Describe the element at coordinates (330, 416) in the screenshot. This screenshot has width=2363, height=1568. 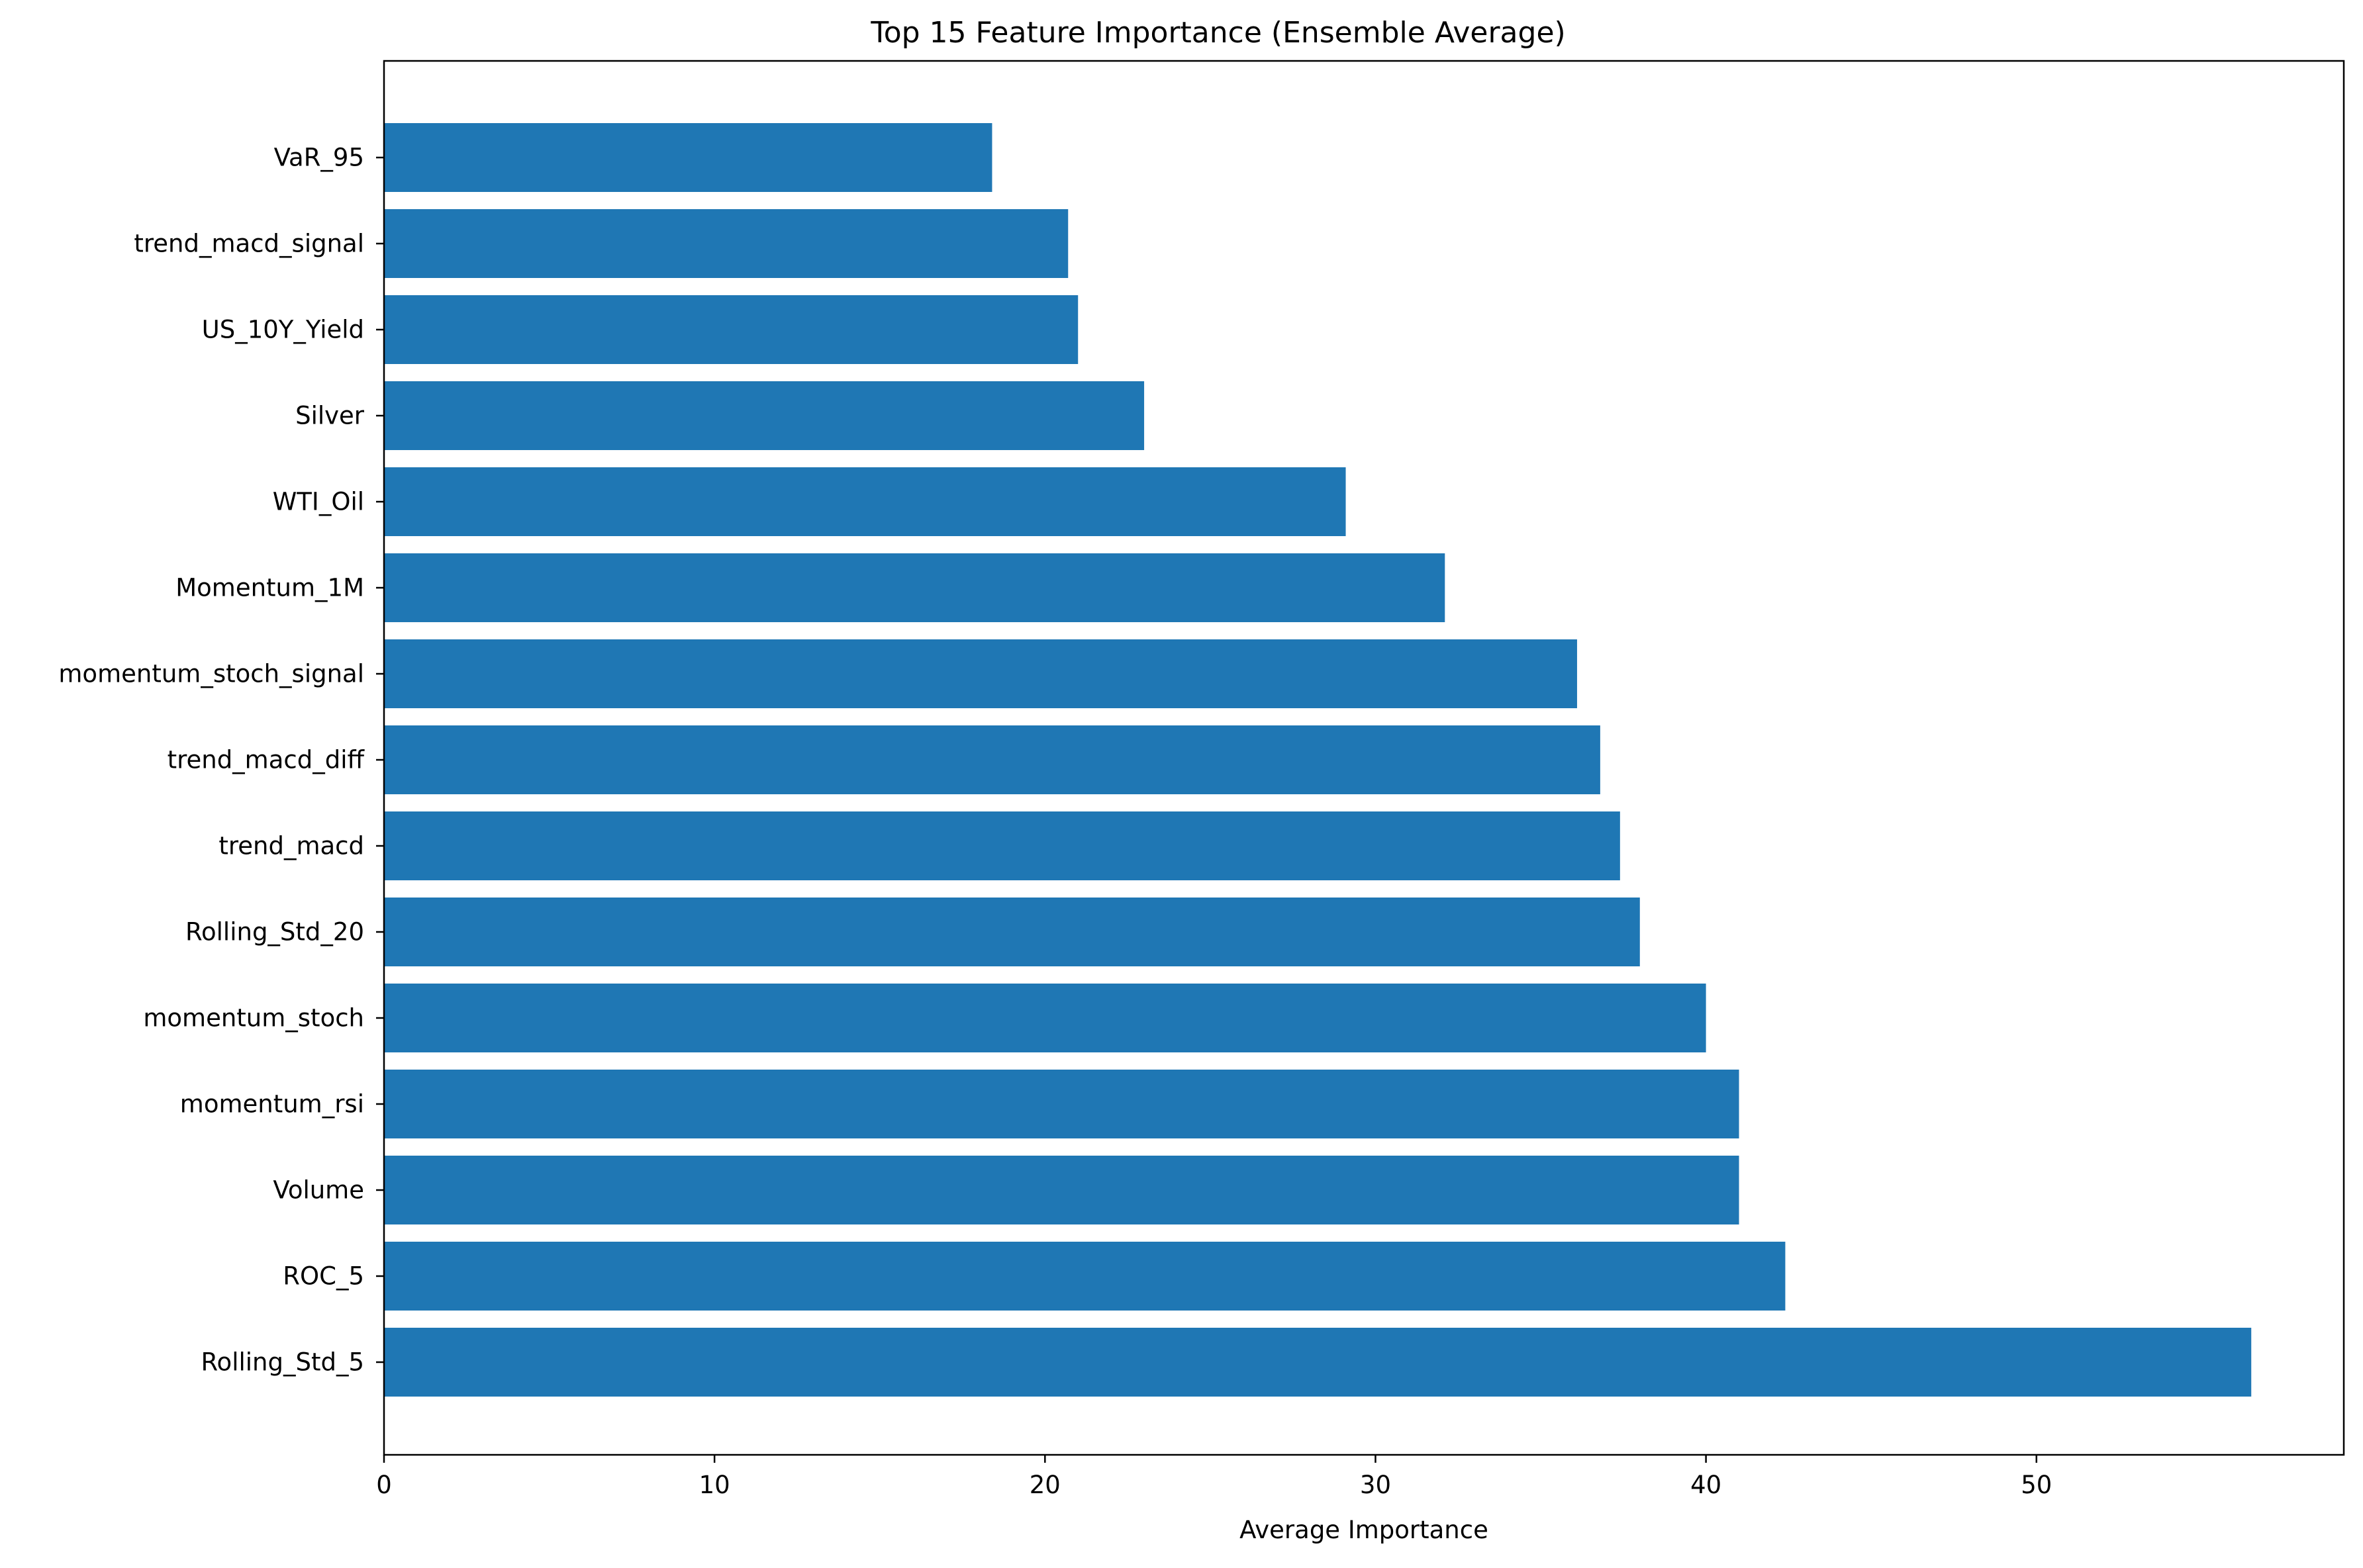
I see `y-tick-label: Silver` at that location.